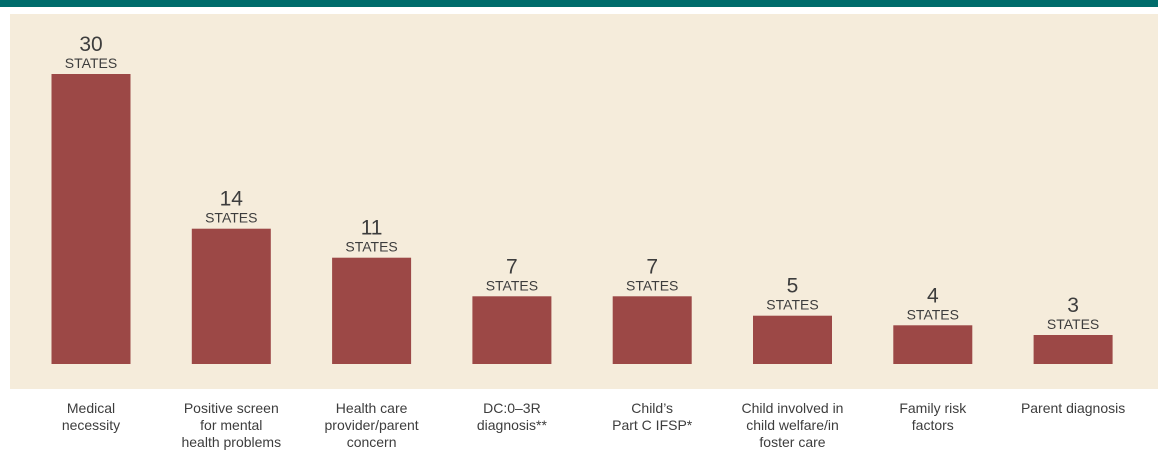  Describe the element at coordinates (1073, 408) in the screenshot. I see `category-label: Parent diagnosis` at that location.